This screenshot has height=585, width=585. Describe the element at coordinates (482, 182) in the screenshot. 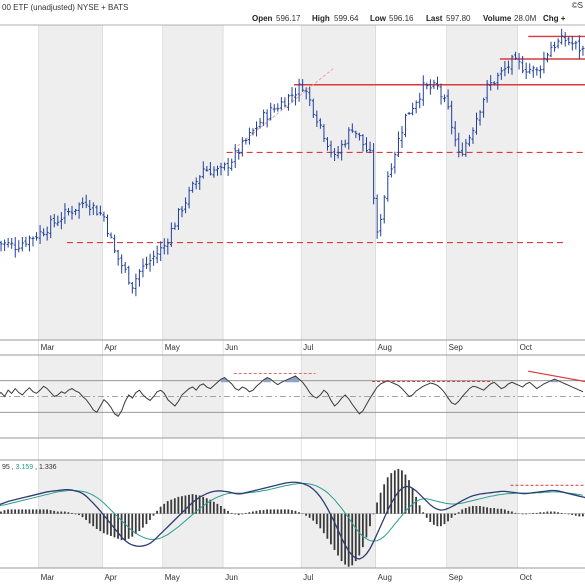

I see `month-band` at that location.